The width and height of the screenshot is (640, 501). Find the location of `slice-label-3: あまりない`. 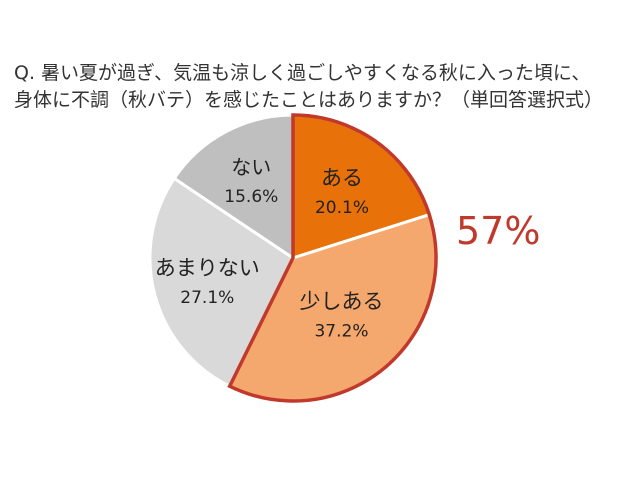

slice-label-3: あまりない is located at coordinates (207, 268).